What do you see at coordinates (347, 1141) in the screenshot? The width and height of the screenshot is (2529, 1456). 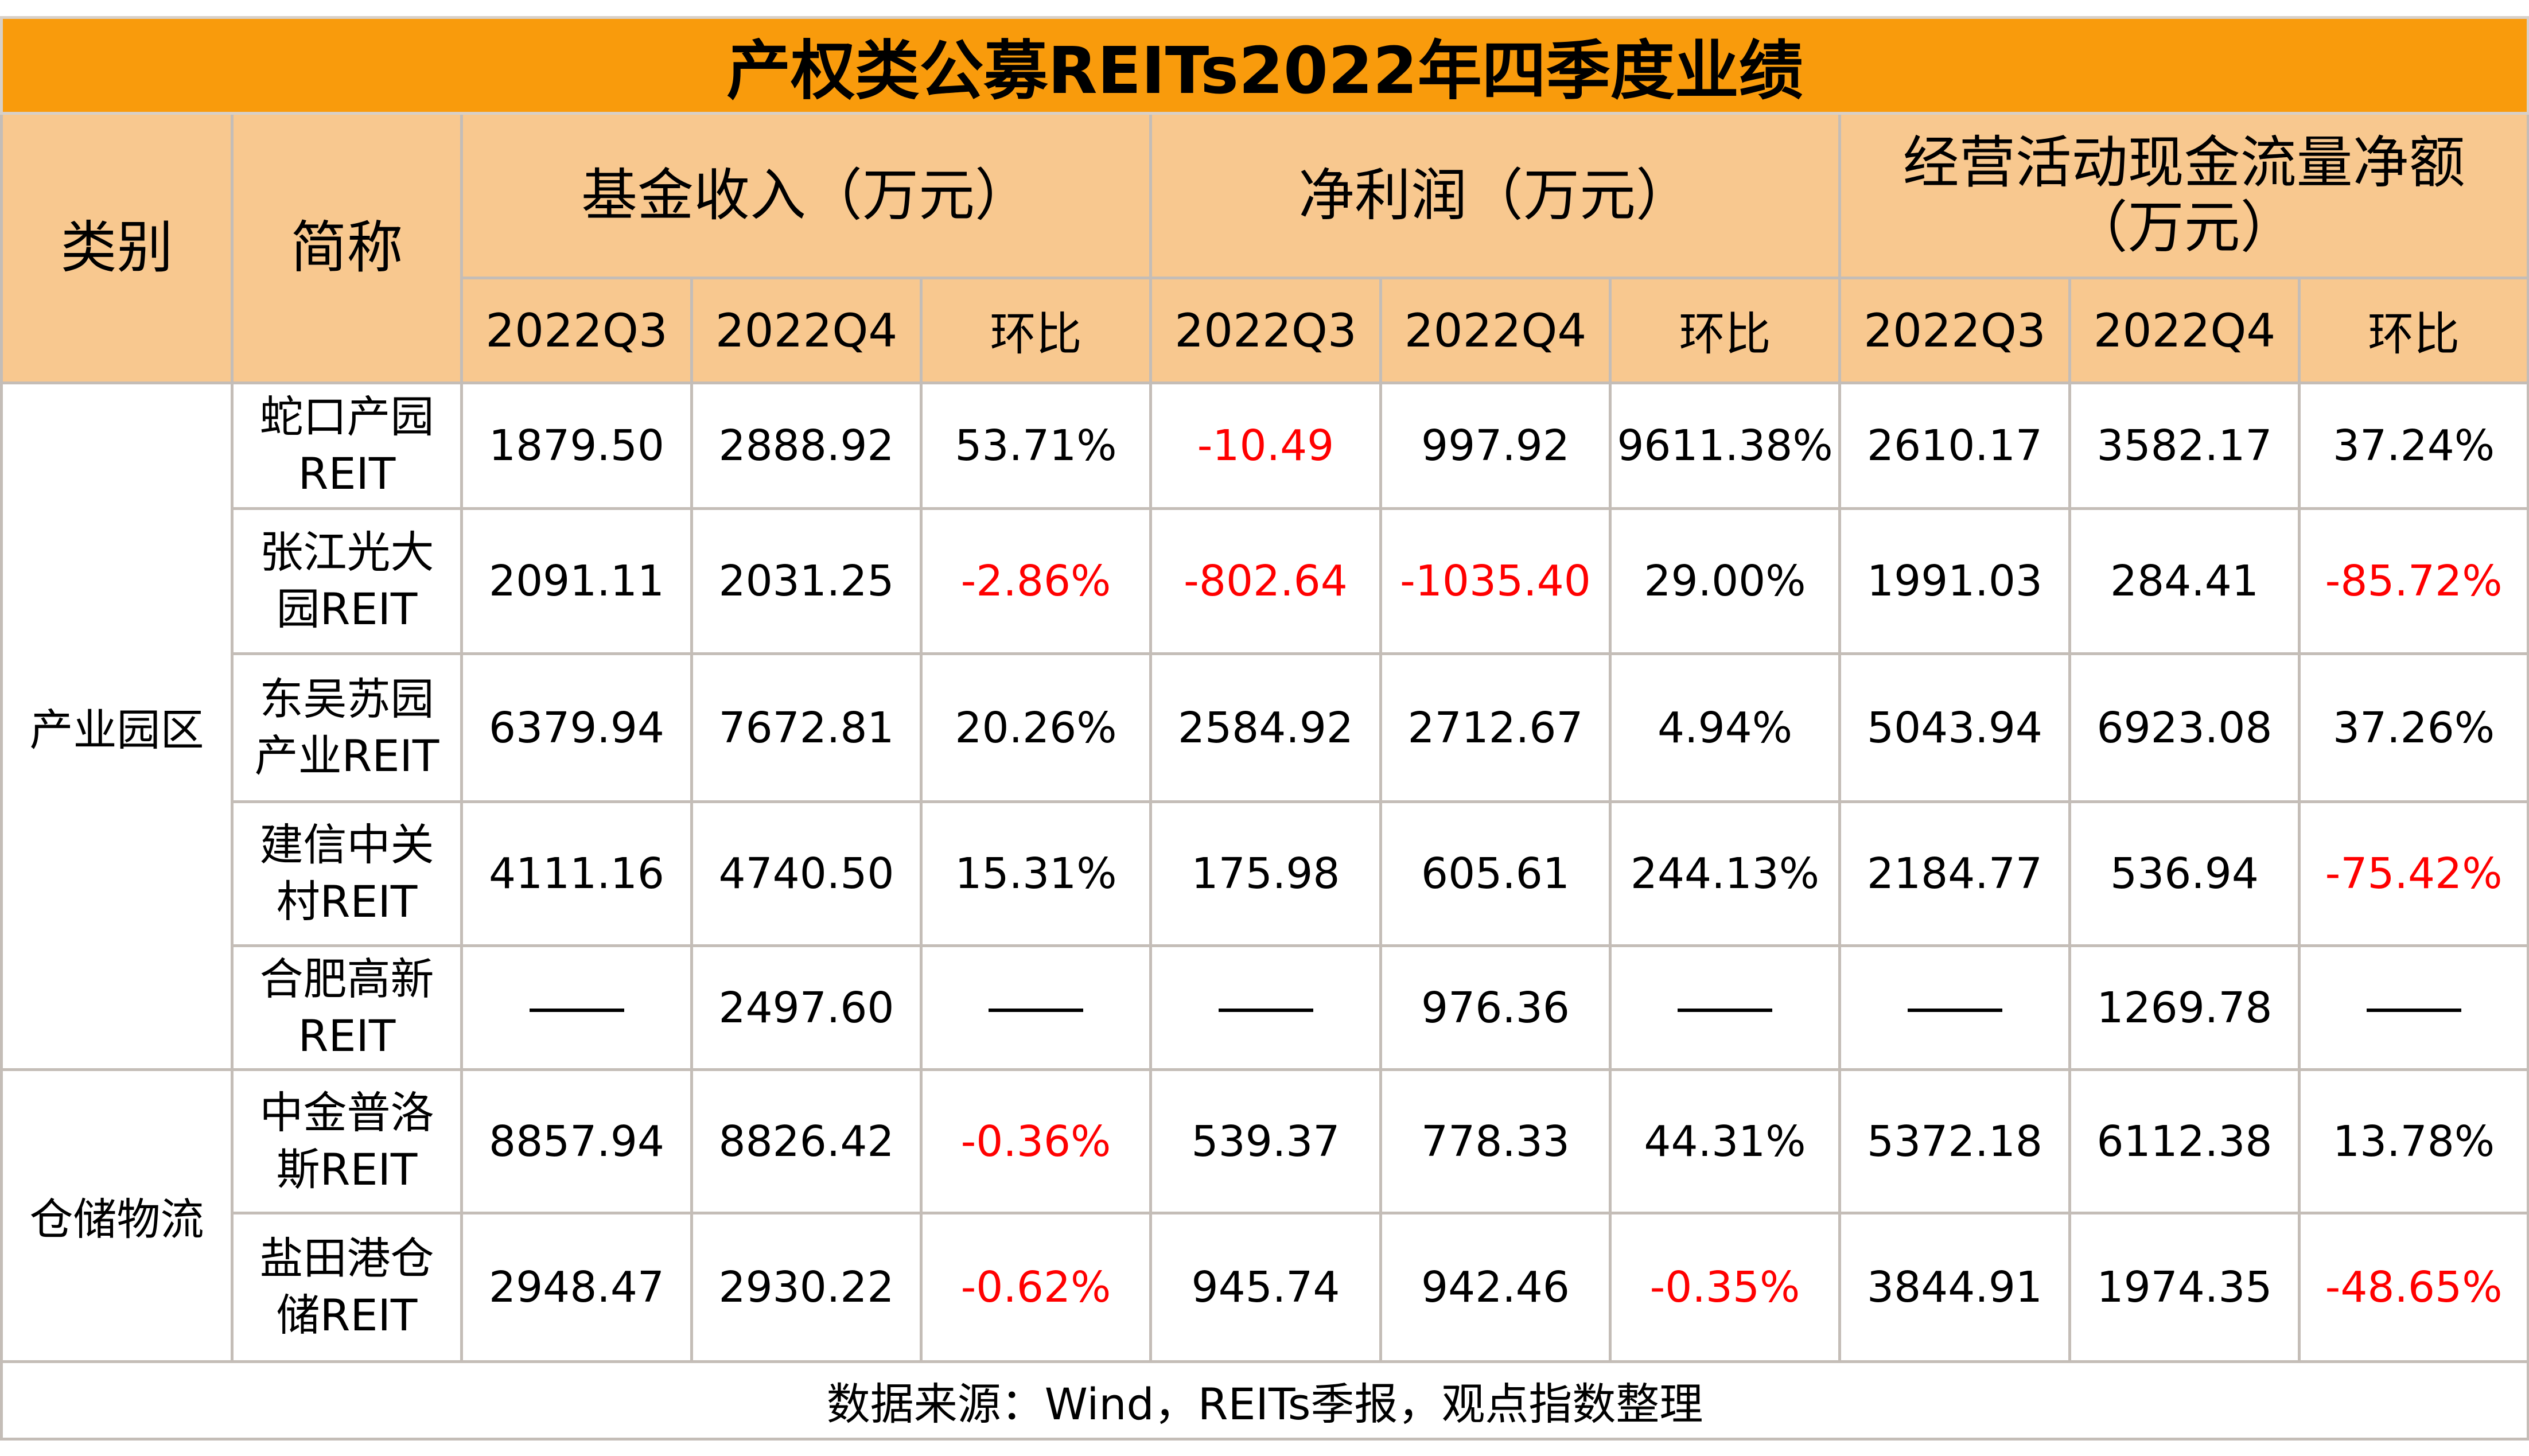 I see `reit-name-cell: 中金普洛斯REIT` at bounding box center [347, 1141].